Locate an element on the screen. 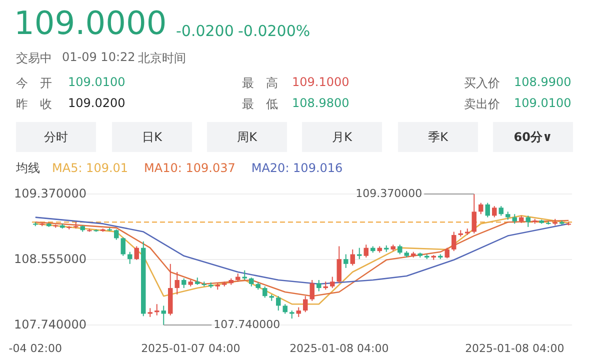 The image size is (589, 364). text: 昨 收 is located at coordinates (34, 104).